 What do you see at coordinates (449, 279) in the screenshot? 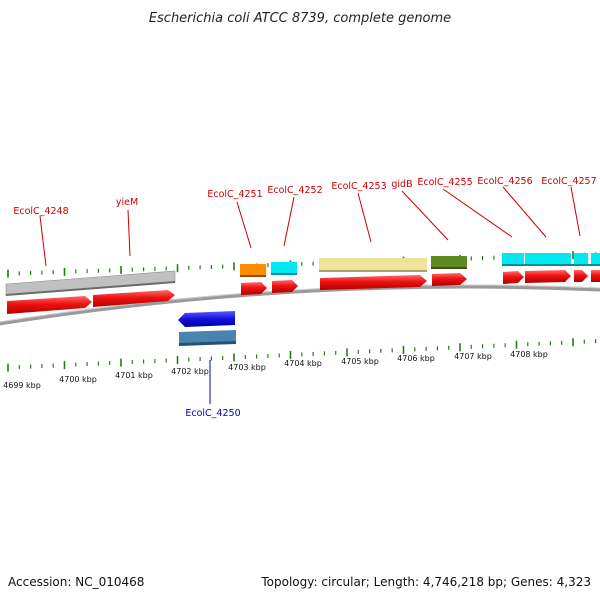
I see `cds-arrow-gidB` at bounding box center [449, 279].